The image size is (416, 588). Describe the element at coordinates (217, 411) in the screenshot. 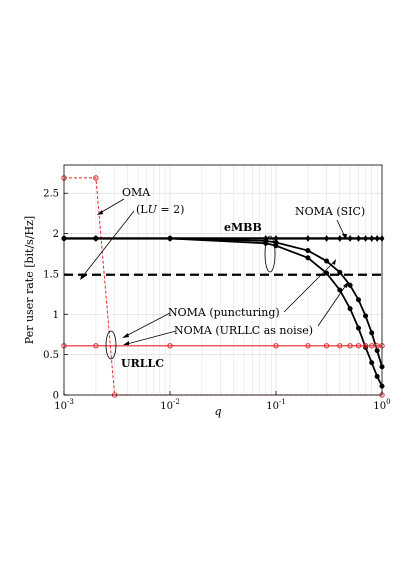

I see `x-axis-label: q` at that location.